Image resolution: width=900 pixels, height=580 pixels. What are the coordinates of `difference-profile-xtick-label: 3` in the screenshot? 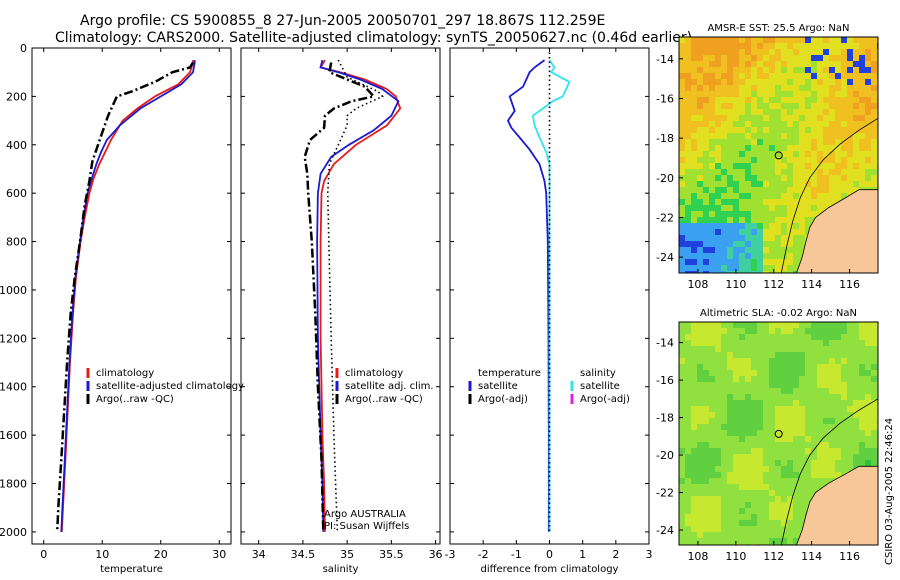 It's located at (649, 554).